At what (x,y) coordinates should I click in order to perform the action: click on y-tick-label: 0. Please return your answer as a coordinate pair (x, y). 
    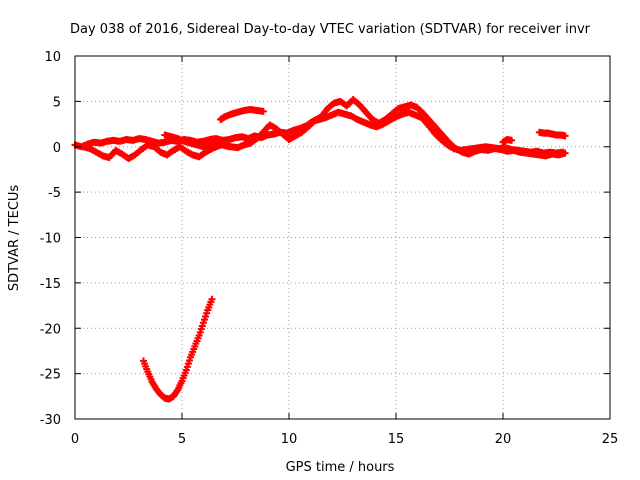
    Looking at the image, I should click on (57, 148).